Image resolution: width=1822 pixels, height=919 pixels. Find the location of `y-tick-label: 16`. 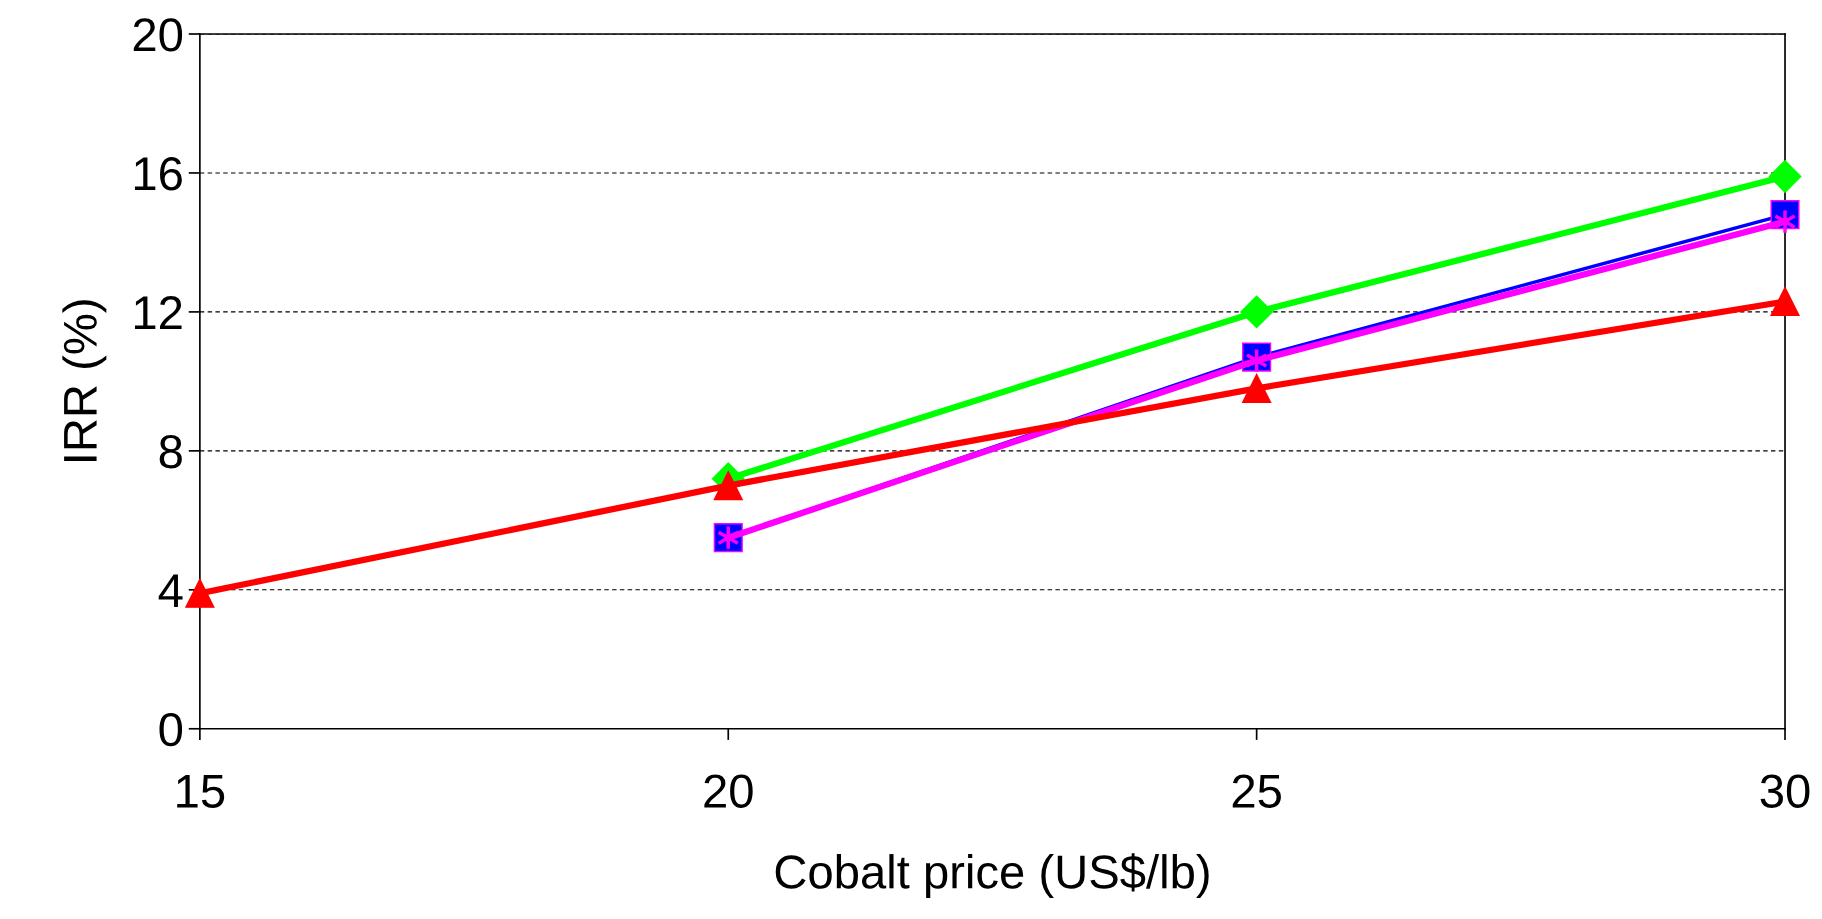

y-tick-label: 16 is located at coordinates (158, 174).